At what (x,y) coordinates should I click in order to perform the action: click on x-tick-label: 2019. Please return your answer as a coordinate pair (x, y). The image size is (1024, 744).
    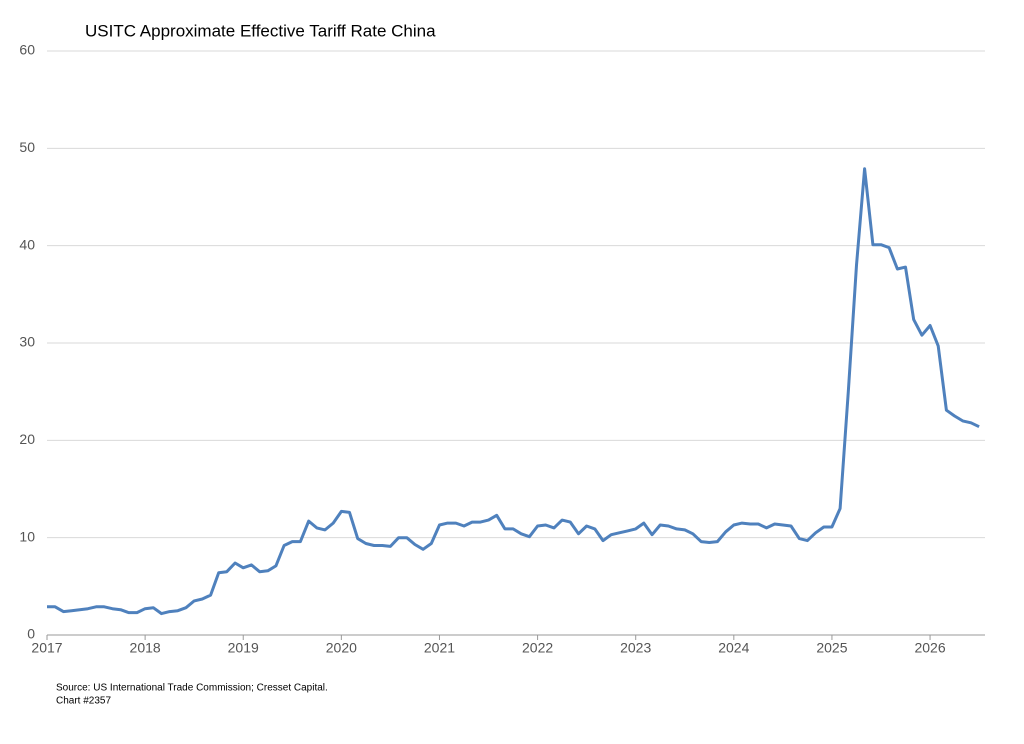
    Looking at the image, I should click on (243, 648).